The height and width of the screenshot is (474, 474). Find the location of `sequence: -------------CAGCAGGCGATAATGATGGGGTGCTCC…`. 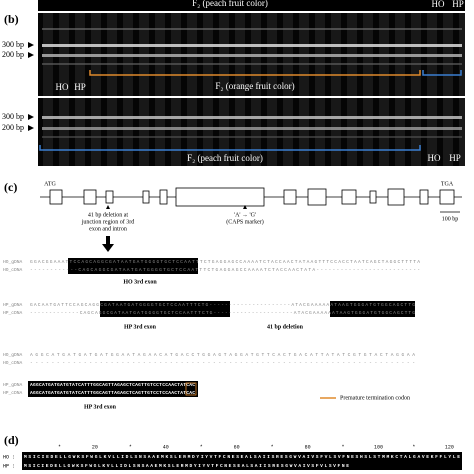

sequence: -------------CAGCAGGCGATAATGATGGGGTGCTCC… is located at coordinates (222, 313).